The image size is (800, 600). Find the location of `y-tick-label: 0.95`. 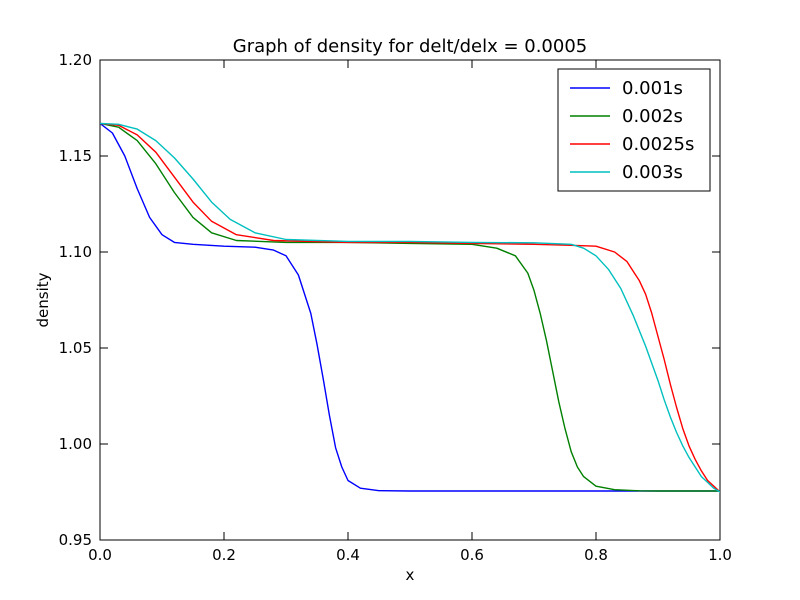

y-tick-label: 0.95 is located at coordinates (75, 540).